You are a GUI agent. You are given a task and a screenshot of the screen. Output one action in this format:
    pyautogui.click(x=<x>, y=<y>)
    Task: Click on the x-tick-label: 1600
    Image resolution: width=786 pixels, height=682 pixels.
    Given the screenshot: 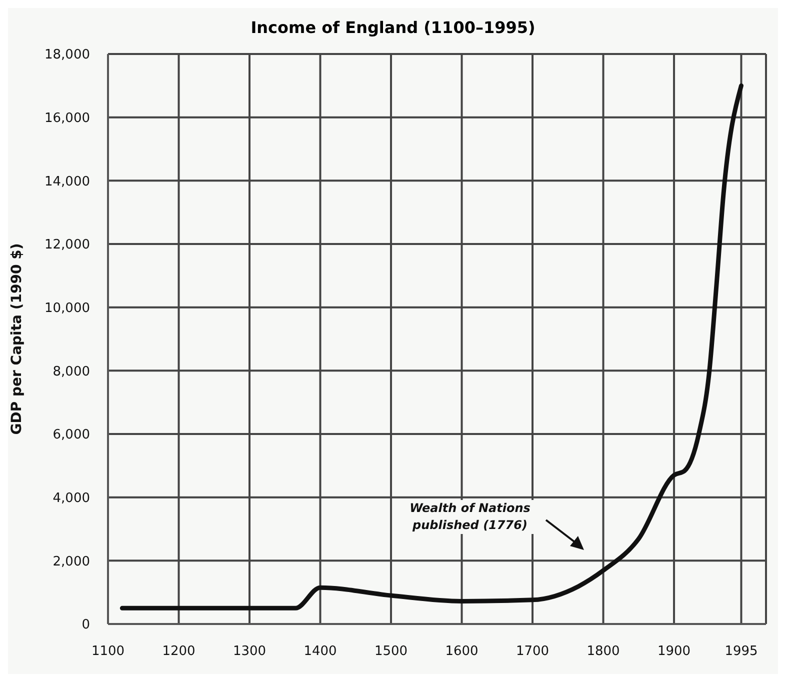 What is the action you would take?
    pyautogui.click(x=461, y=652)
    